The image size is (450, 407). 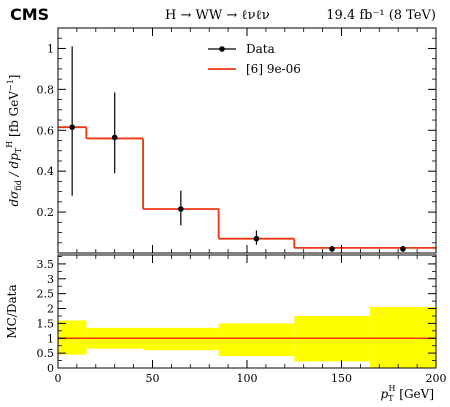 What do you see at coordinates (222, 49) in the screenshot?
I see `legend-data-marker` at bounding box center [222, 49].